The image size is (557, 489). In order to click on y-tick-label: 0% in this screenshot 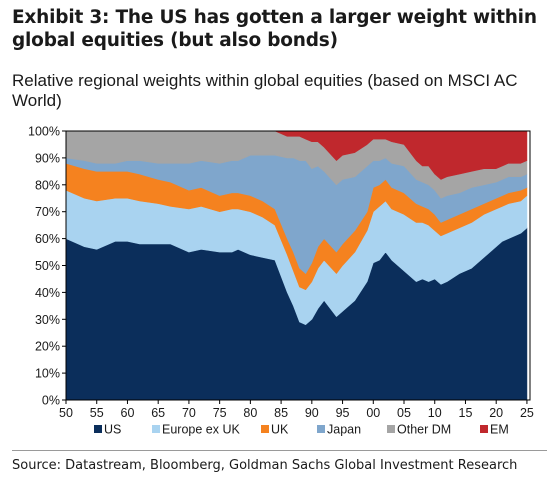, I will do `click(51, 401)`.